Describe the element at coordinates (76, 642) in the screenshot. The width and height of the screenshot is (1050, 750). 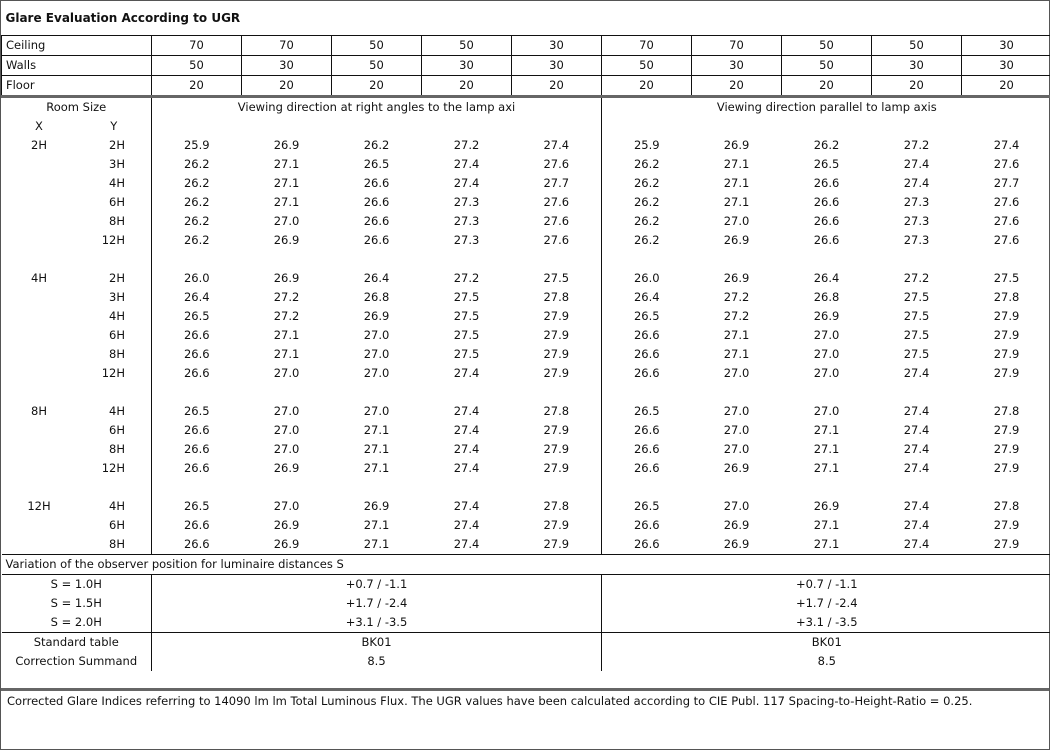
I see `standard-label: Standard table` at that location.